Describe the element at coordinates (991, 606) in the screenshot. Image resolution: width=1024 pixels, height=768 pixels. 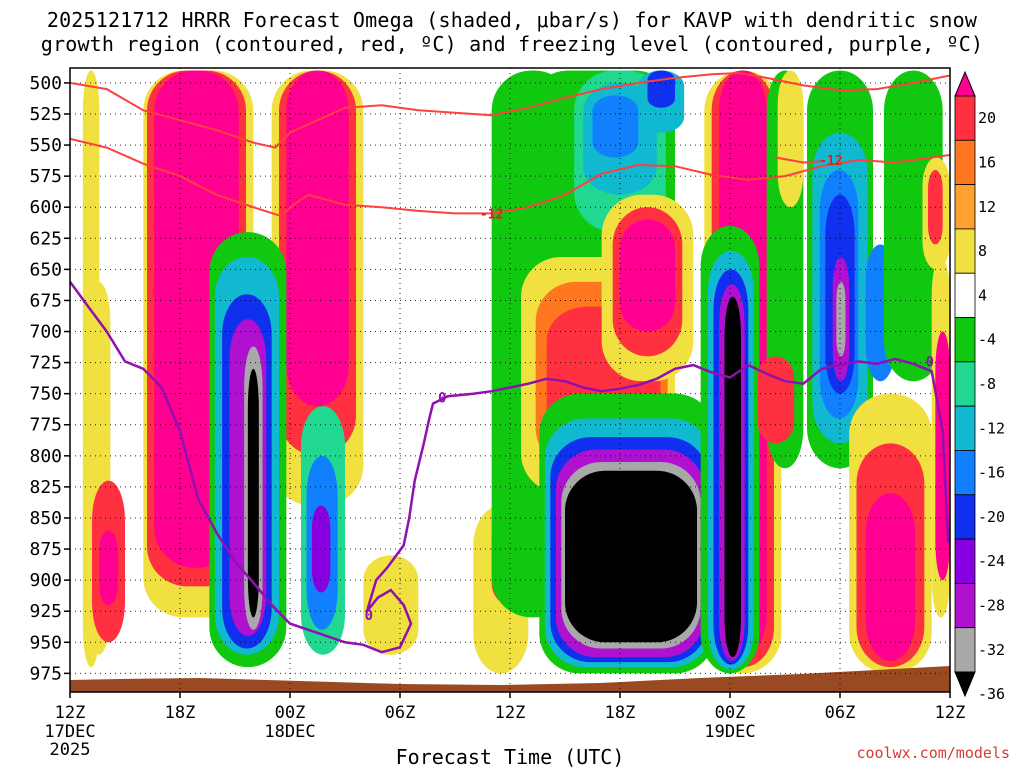
I see `colorbar-label: -28` at that location.